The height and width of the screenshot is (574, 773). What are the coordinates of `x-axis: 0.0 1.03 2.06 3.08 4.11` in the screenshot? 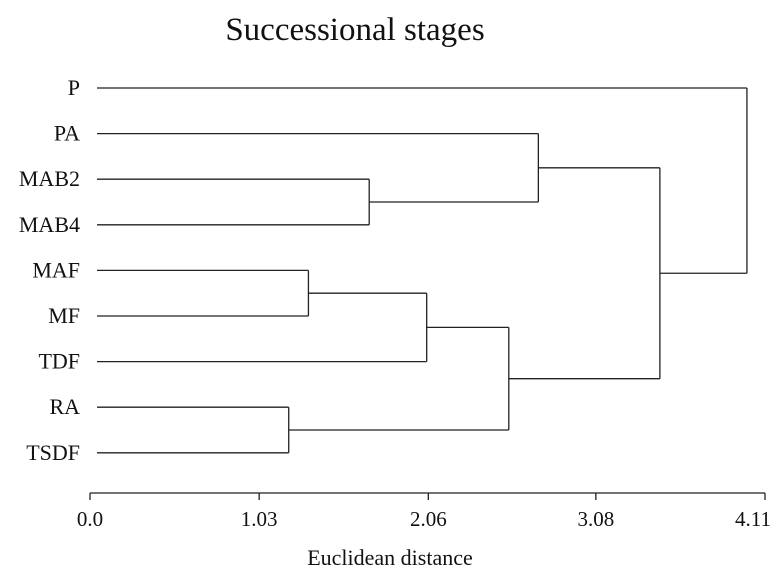 It's located at (424, 511).